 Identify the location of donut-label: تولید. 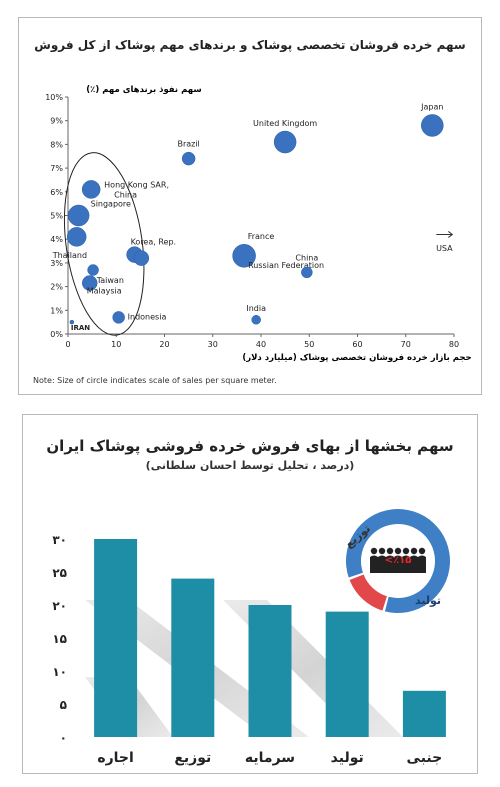
(428, 600).